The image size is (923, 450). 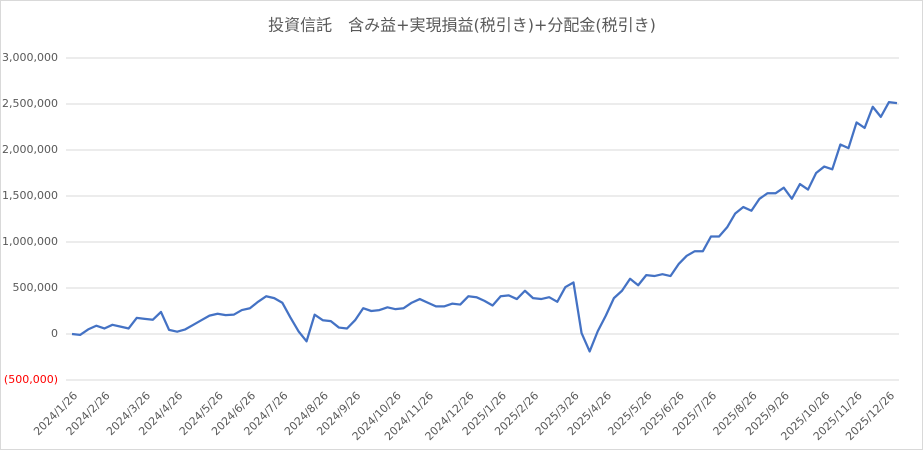 I want to click on chart-title: 投資信託 含み益+実現損益(税引き)+分配金(税引き), so click(x=462, y=25).